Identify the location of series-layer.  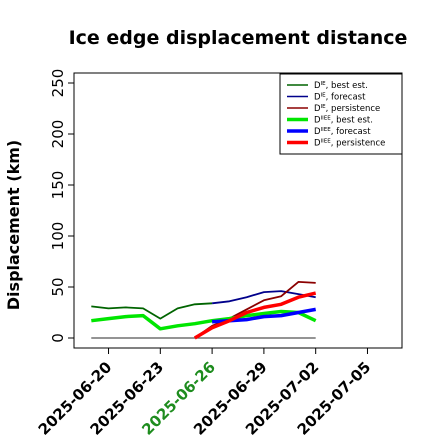
(204, 310).